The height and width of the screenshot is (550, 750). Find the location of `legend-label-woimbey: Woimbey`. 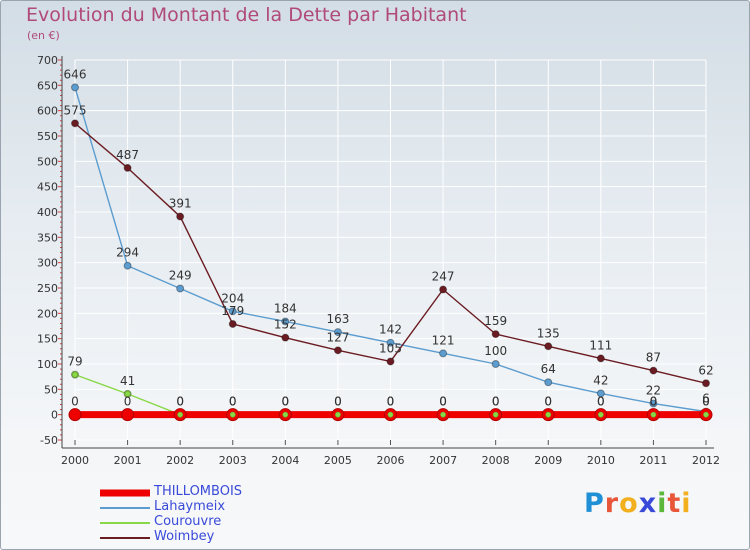

legend-label-woimbey: Woimbey is located at coordinates (184, 536).